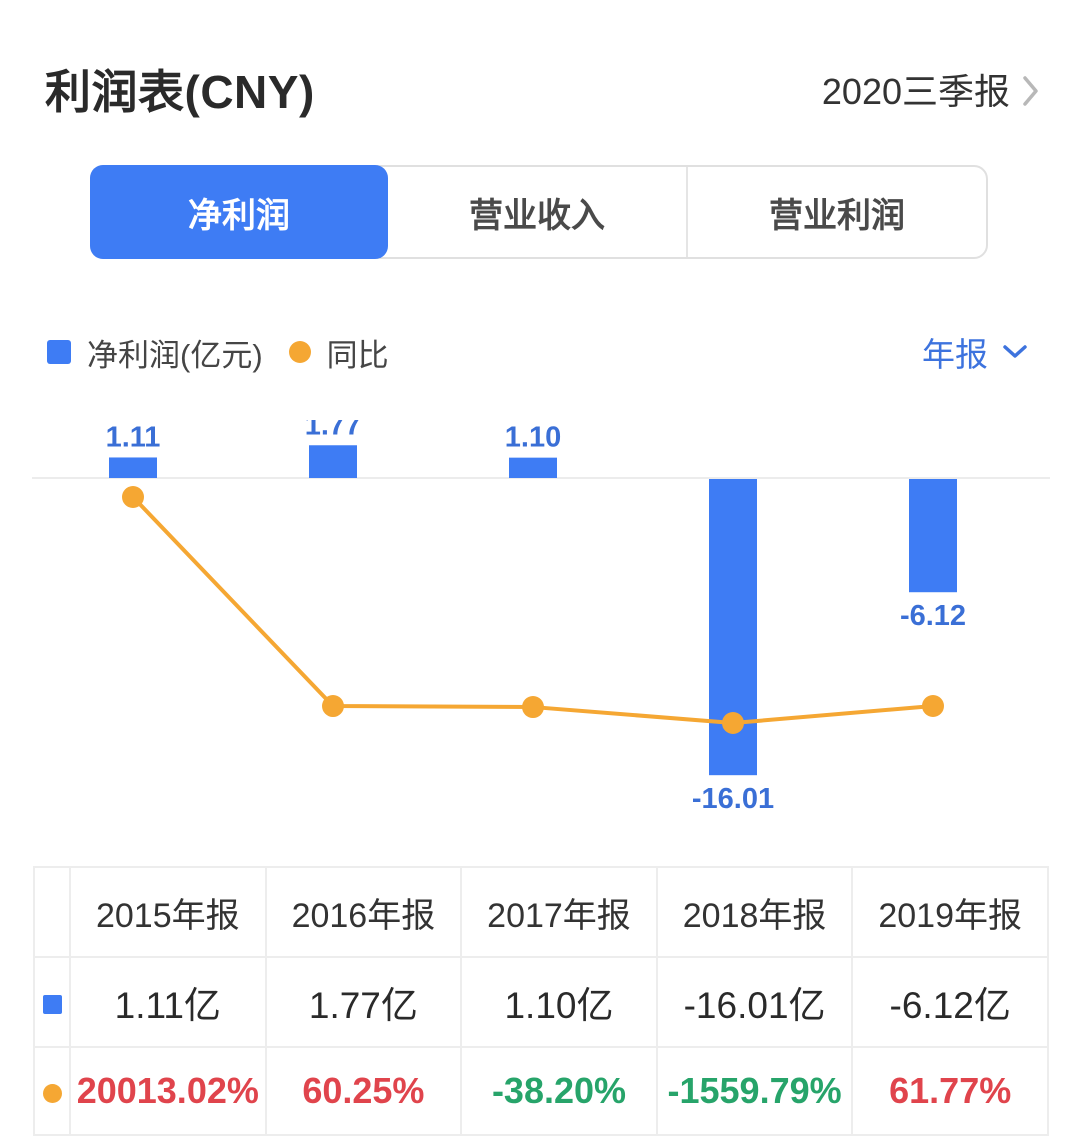 Image resolution: width=1080 pixels, height=1138 pixels. What do you see at coordinates (933, 706) in the screenshot?
I see `yoy-dot-2019年报` at bounding box center [933, 706].